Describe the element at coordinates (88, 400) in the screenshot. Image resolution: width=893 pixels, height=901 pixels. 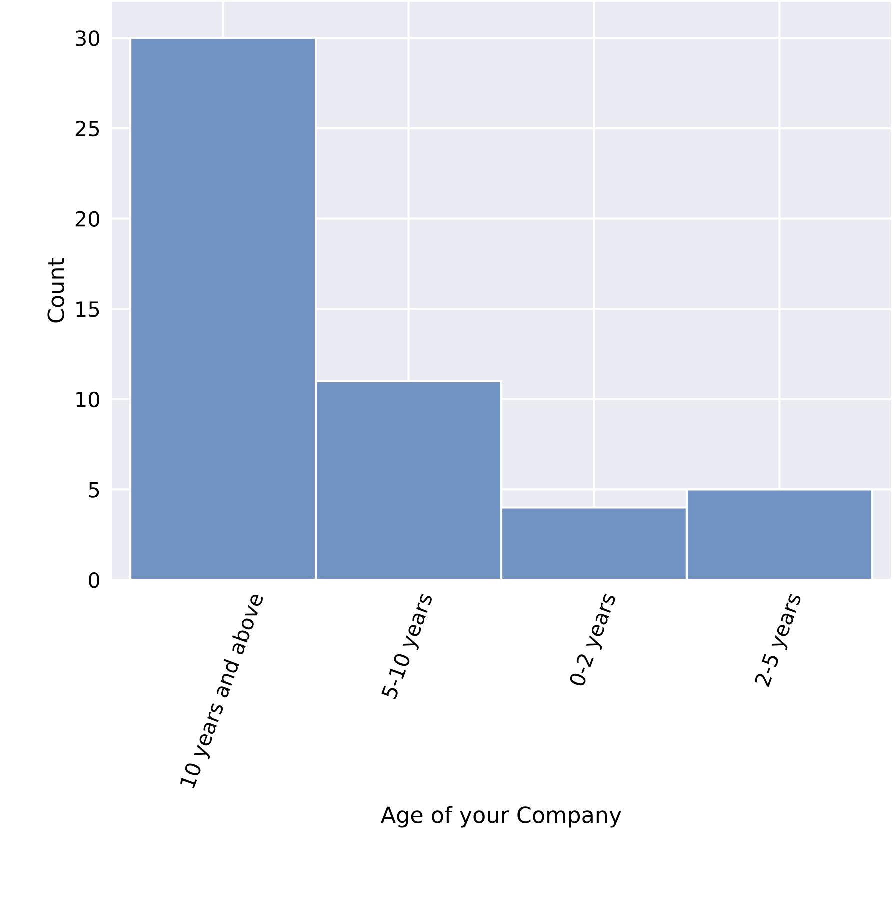
I see `y-tick-label: 10` at that location.